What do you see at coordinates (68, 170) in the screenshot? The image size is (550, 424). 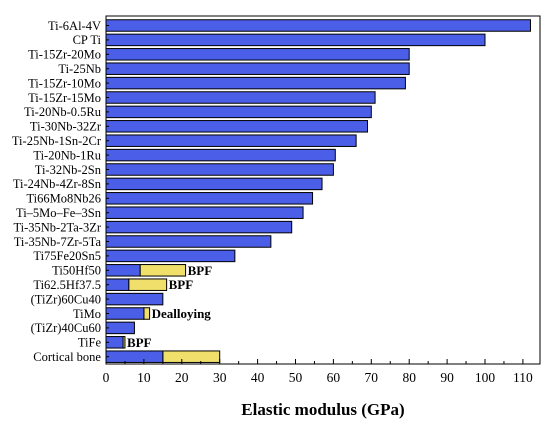 I see `category-label: Ti-32Nb-2Sn` at bounding box center [68, 170].